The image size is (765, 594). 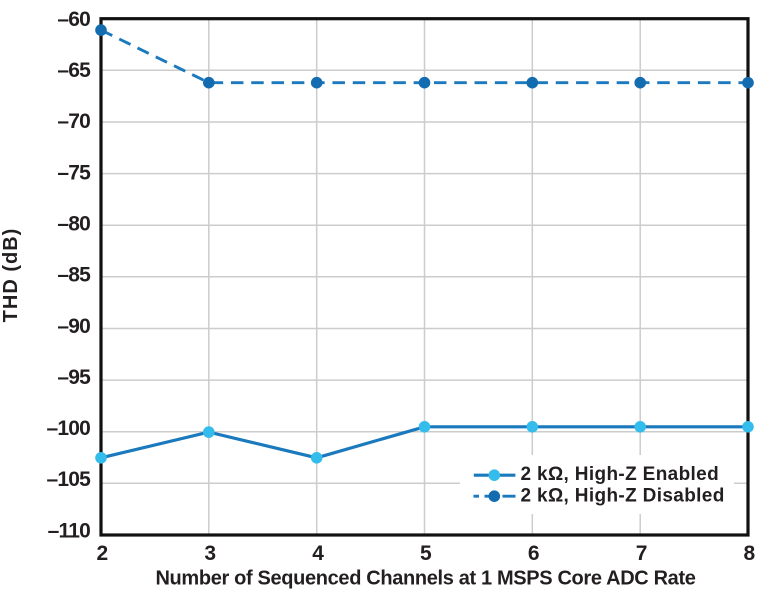 What do you see at coordinates (69, 530) in the screenshot?
I see `svg-text: –110` at bounding box center [69, 530].